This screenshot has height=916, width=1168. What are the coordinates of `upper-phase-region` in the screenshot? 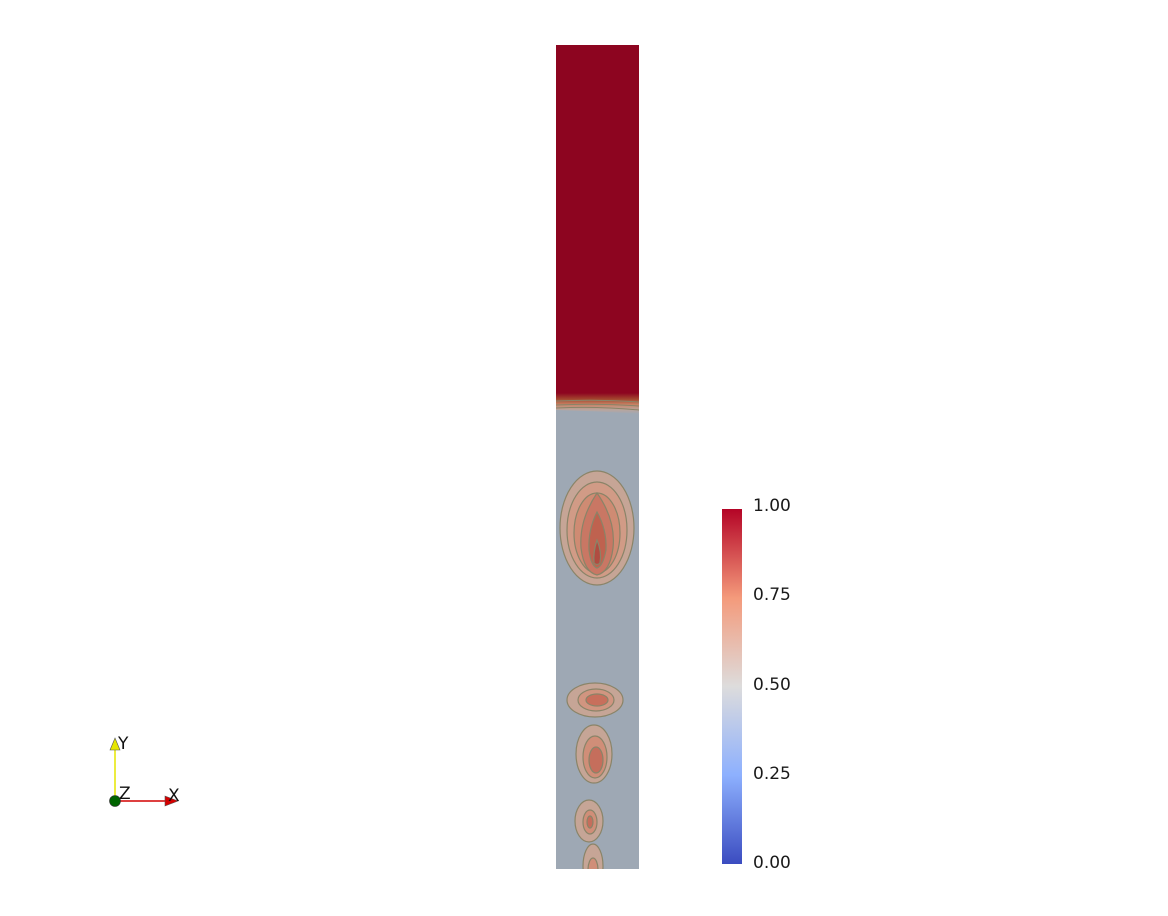 It's located at (597, 220).